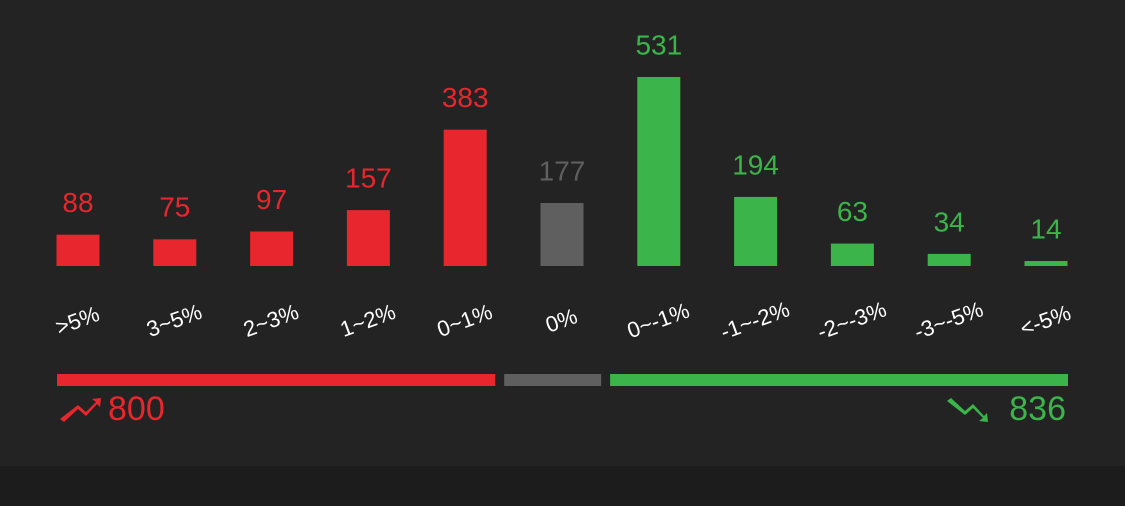  Describe the element at coordinates (839, 380) in the screenshot. I see `down-segment` at that location.